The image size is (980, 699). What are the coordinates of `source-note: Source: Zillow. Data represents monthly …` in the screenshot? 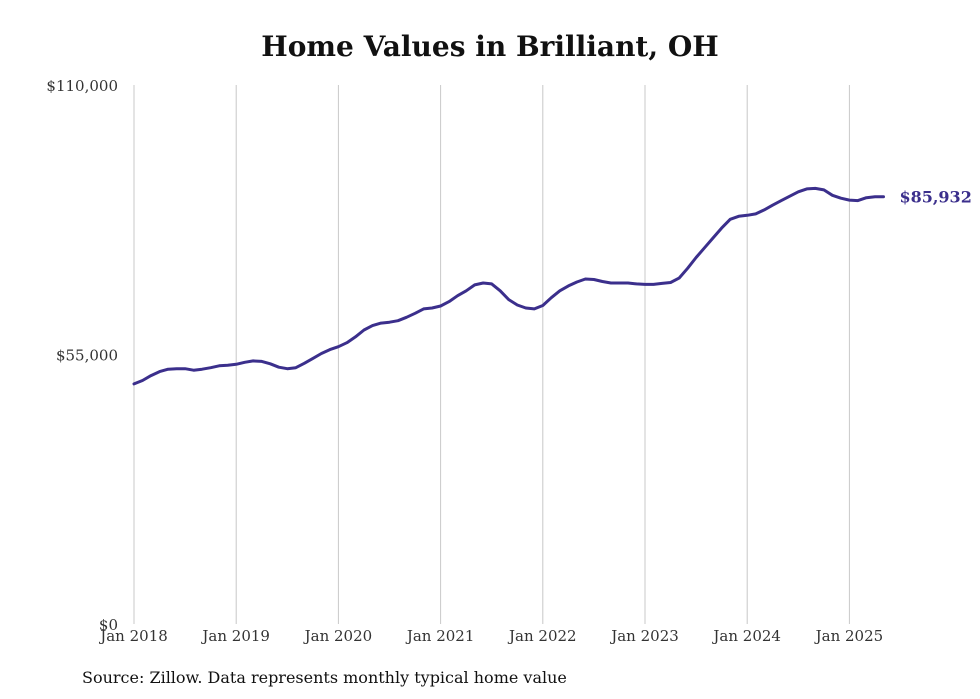 It's located at (324, 677).